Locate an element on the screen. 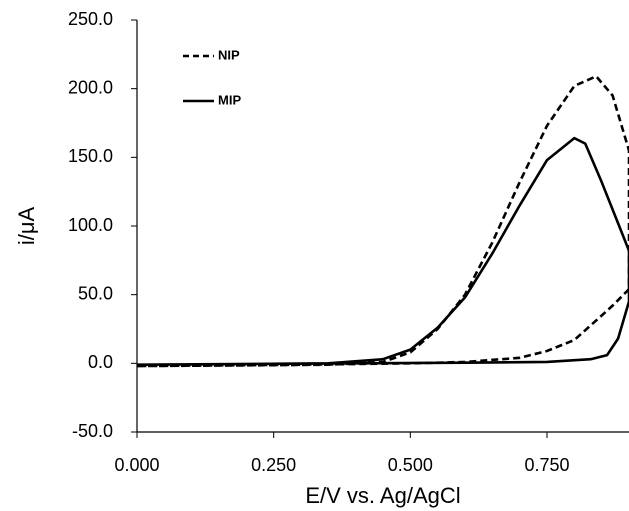 The image size is (629, 511). y-tick-label: 200.0 is located at coordinates (90, 87).